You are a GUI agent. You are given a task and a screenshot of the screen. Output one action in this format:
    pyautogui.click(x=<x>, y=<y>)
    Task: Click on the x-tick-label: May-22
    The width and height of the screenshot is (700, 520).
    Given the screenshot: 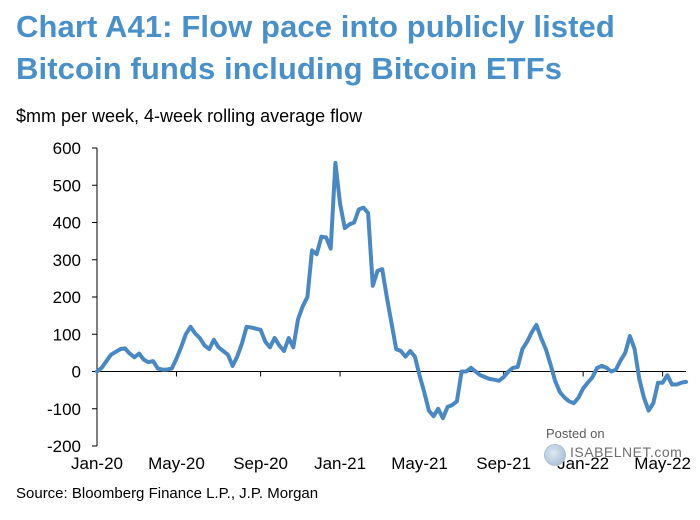 What is the action you would take?
    pyautogui.click(x=662, y=463)
    